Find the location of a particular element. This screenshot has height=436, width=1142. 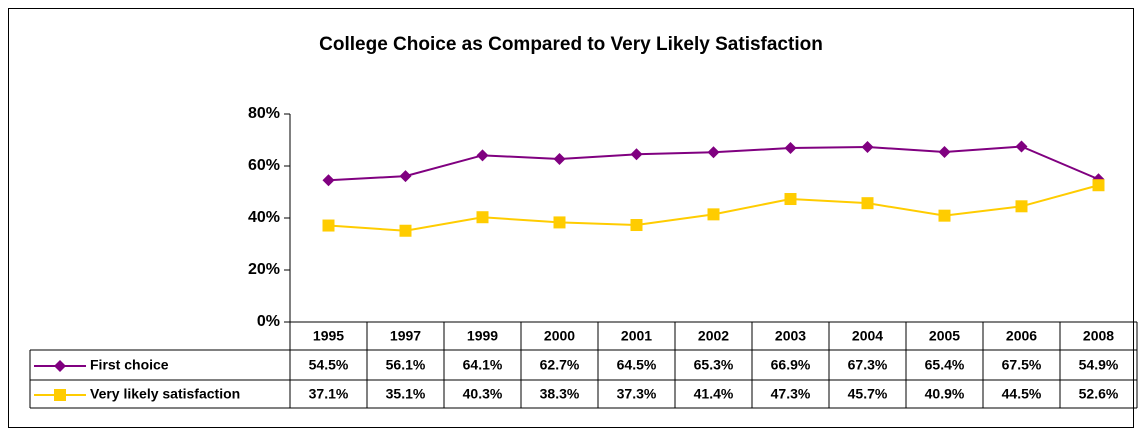

x-tick-label: 2002 is located at coordinates (713, 336).